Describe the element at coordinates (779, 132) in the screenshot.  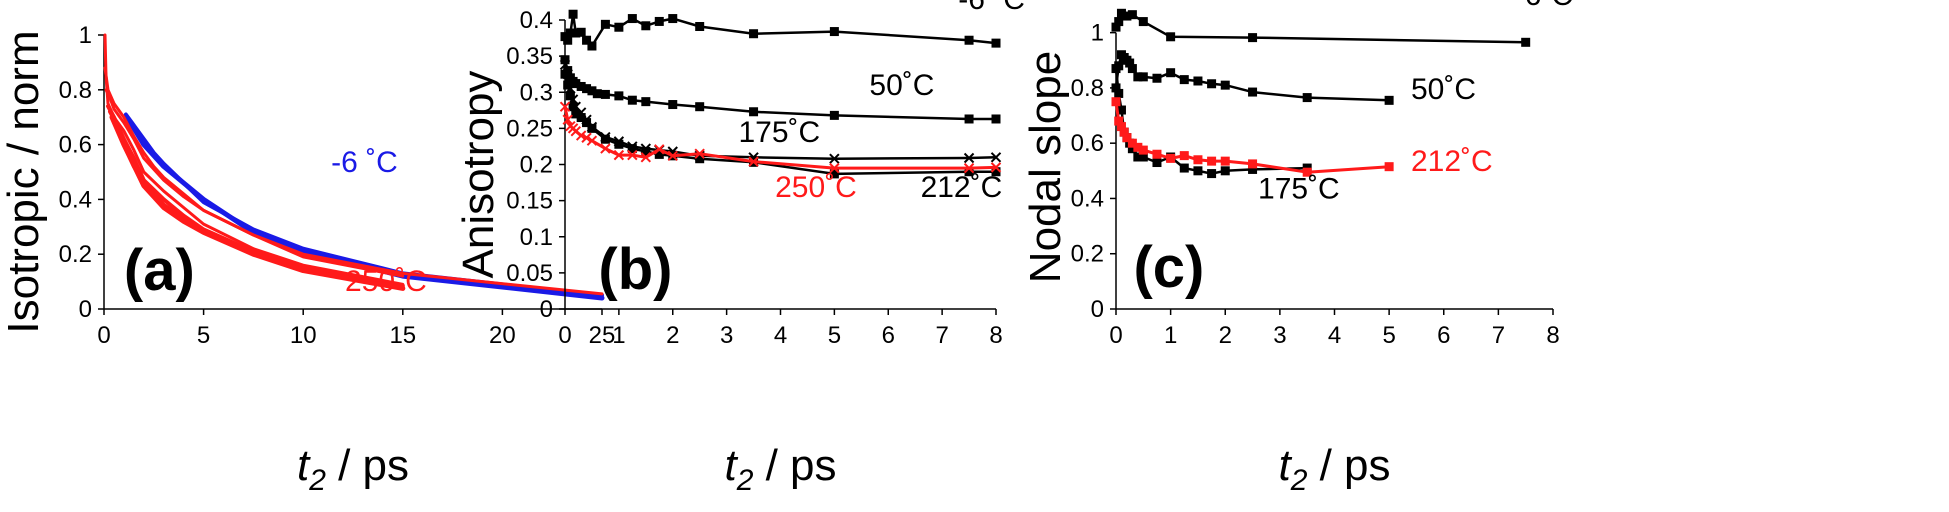
I see `series-annotation: 175˚C` at that location.